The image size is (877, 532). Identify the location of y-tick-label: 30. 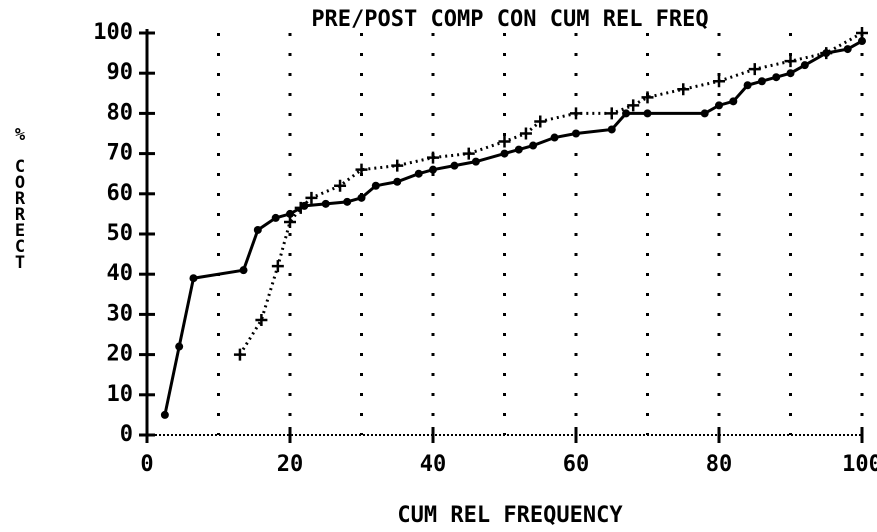
(120, 313).